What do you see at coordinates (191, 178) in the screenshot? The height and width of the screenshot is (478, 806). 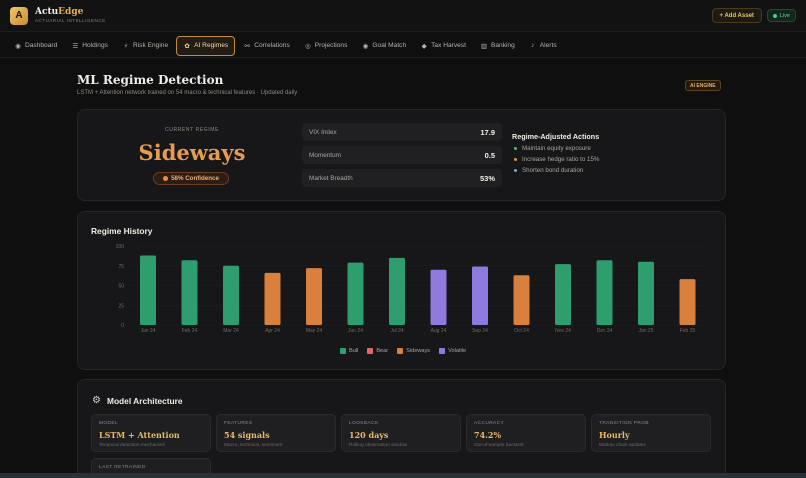 I see `confidence-badge: 58% Confidence` at bounding box center [191, 178].